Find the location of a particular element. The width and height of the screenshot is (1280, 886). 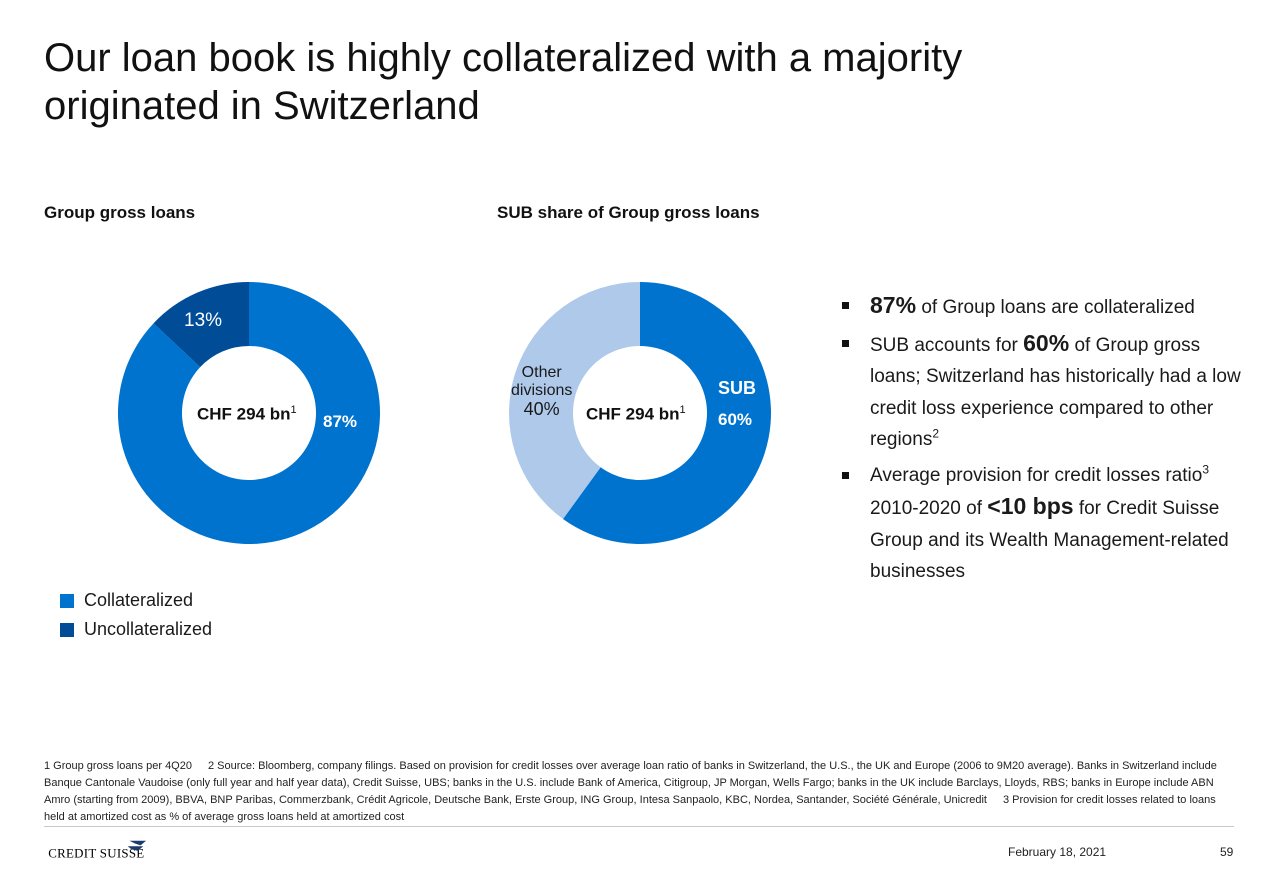

right-chart-title: SUB share of Group gross loans is located at coordinates (628, 212).